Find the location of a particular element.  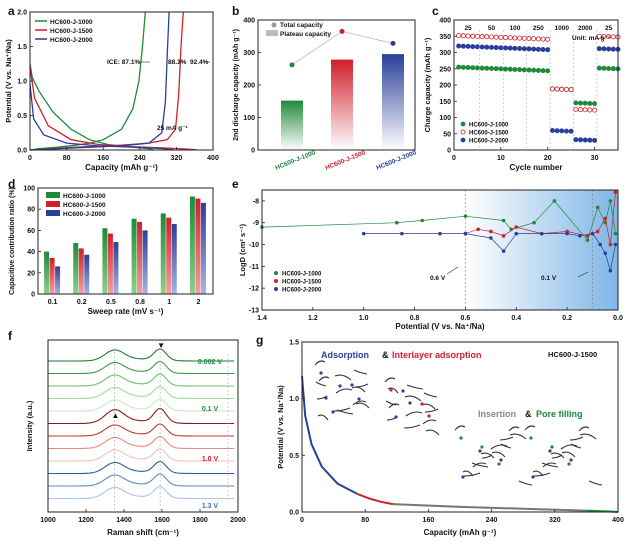

annotation-a: 92.4% is located at coordinates (199, 62).